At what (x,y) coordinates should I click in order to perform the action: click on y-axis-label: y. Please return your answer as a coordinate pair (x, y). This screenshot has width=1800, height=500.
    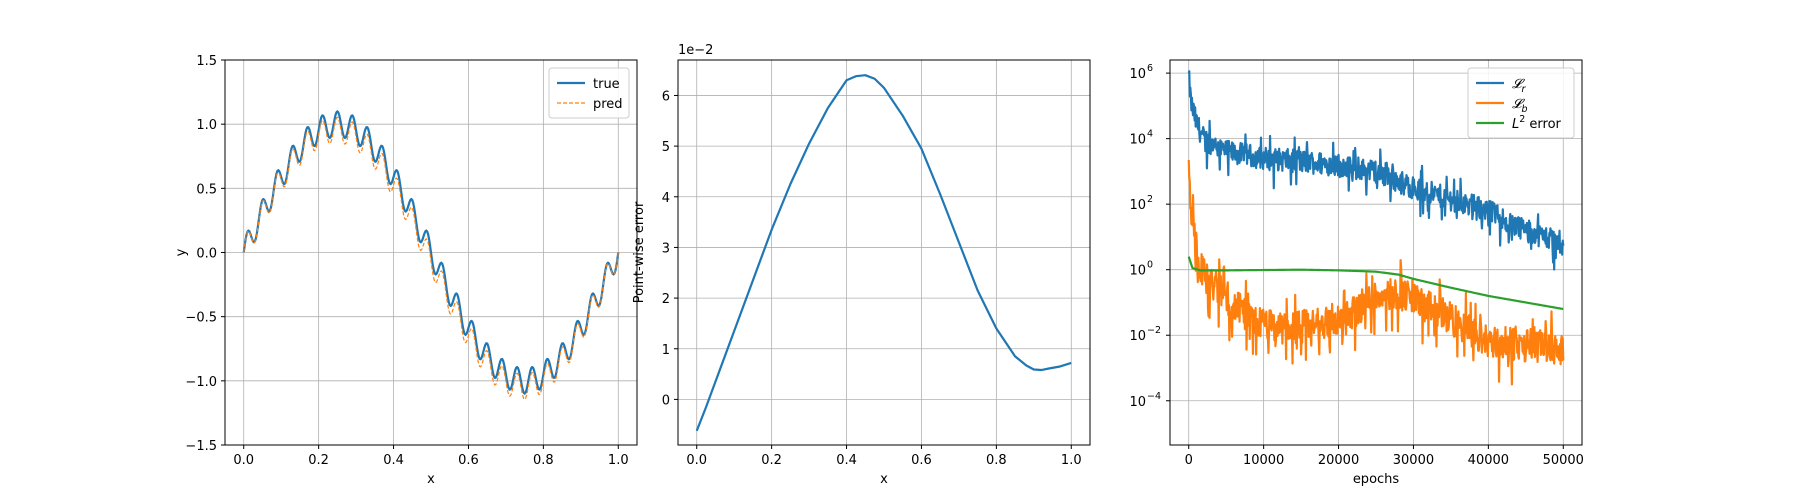
    Looking at the image, I should click on (181, 252).